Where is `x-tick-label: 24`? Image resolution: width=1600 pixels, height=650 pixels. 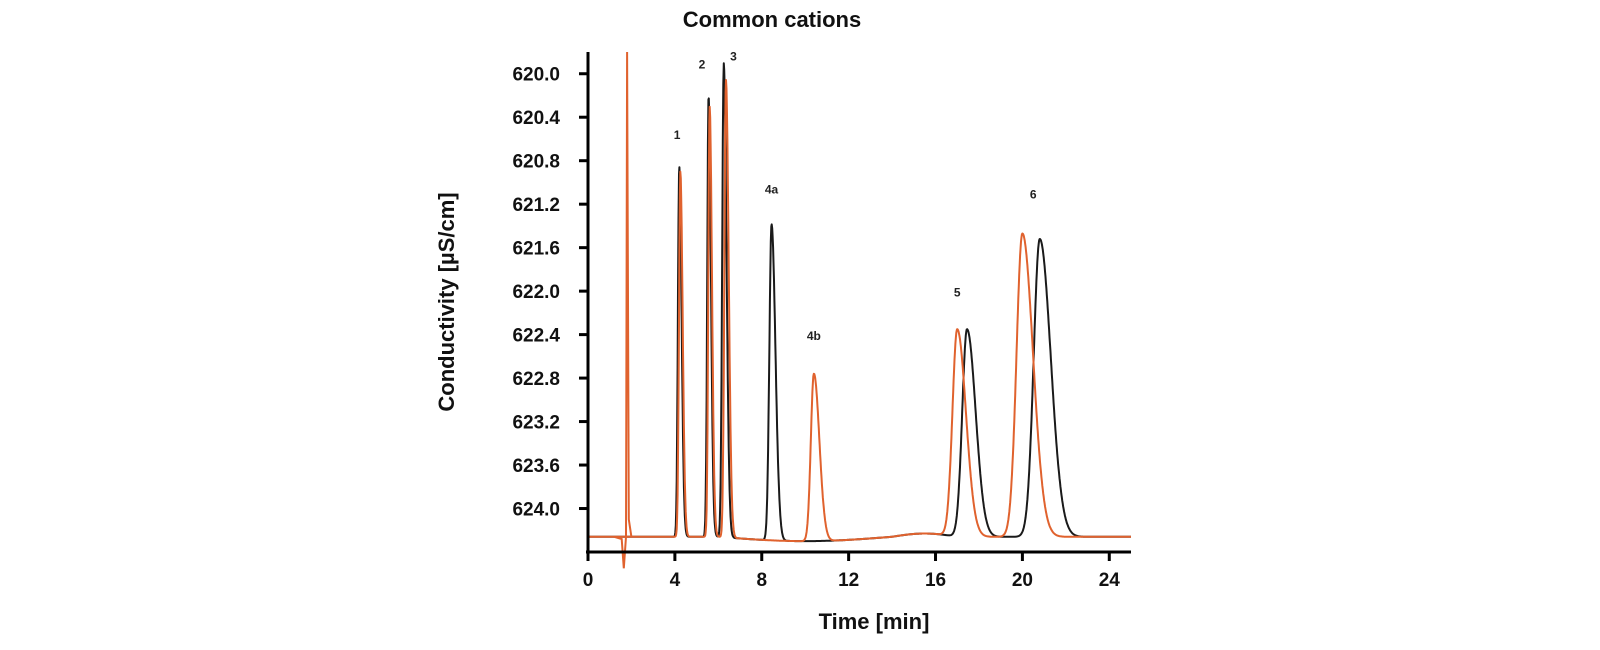 x-tick-label: 24 is located at coordinates (1110, 580).